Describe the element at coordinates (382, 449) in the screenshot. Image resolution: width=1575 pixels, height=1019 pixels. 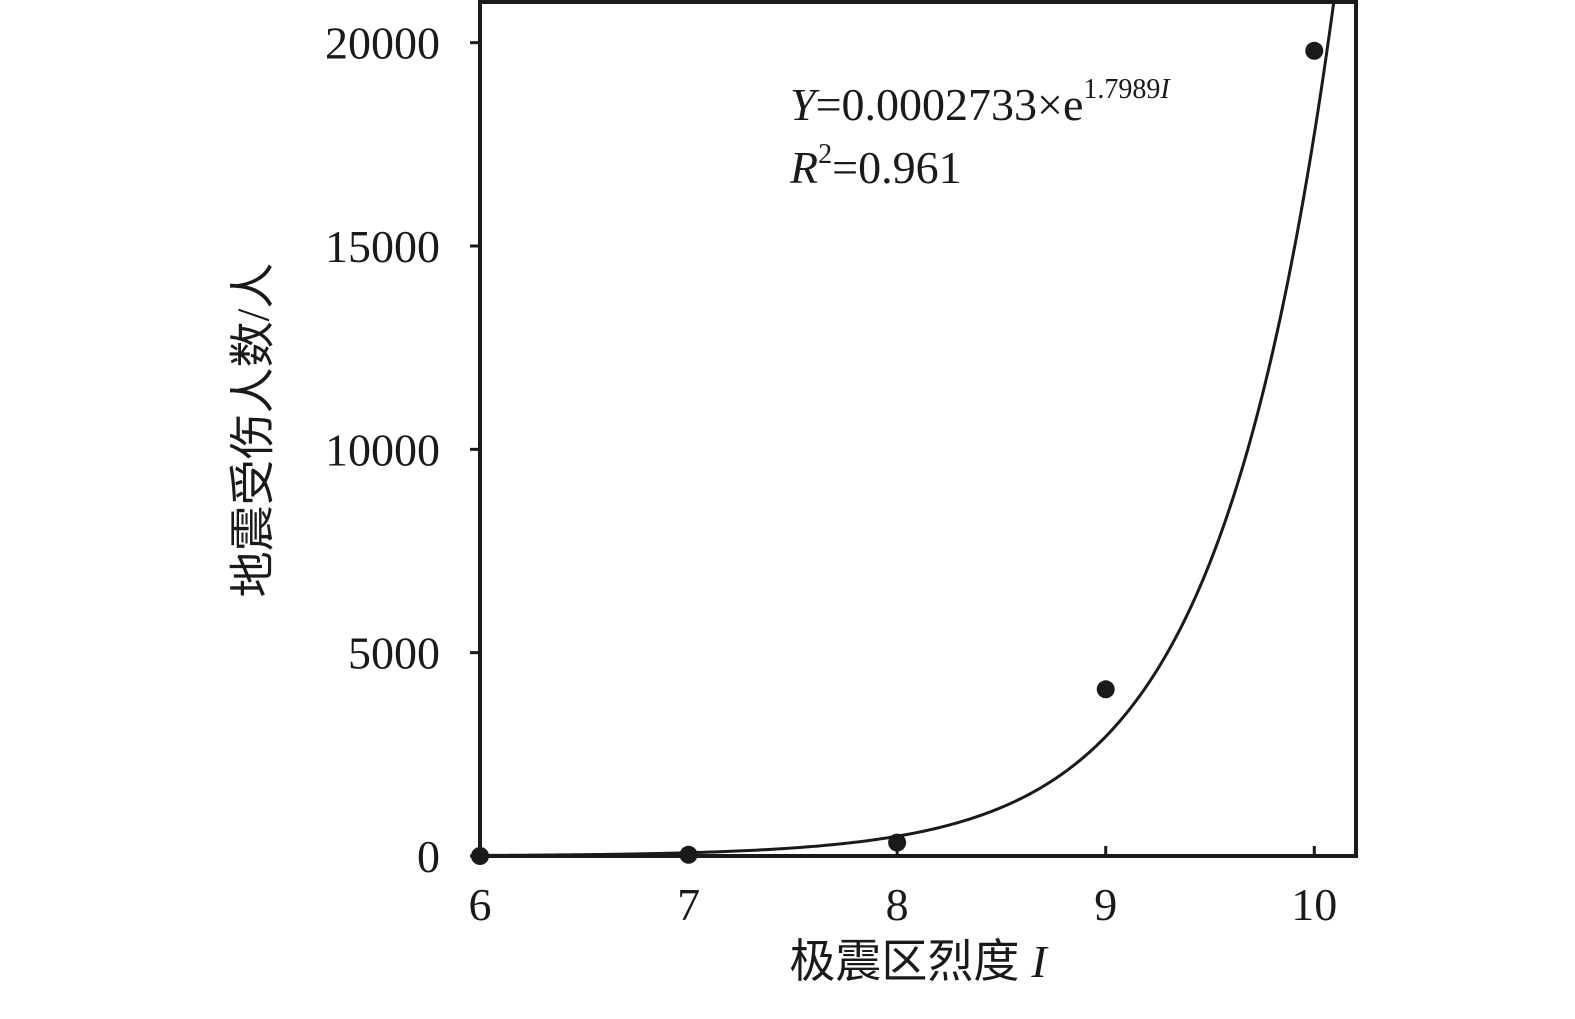
I see `y-tick-label: 10000` at that location.